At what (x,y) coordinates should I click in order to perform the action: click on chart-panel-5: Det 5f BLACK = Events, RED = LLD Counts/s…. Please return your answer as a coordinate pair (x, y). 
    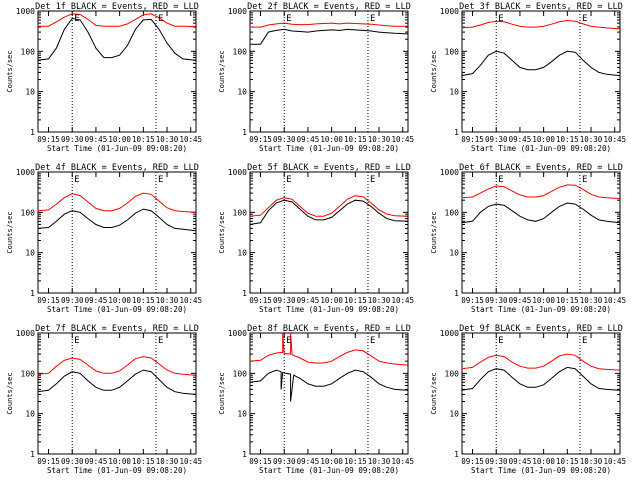
    Looking at the image, I should click on (316, 238).